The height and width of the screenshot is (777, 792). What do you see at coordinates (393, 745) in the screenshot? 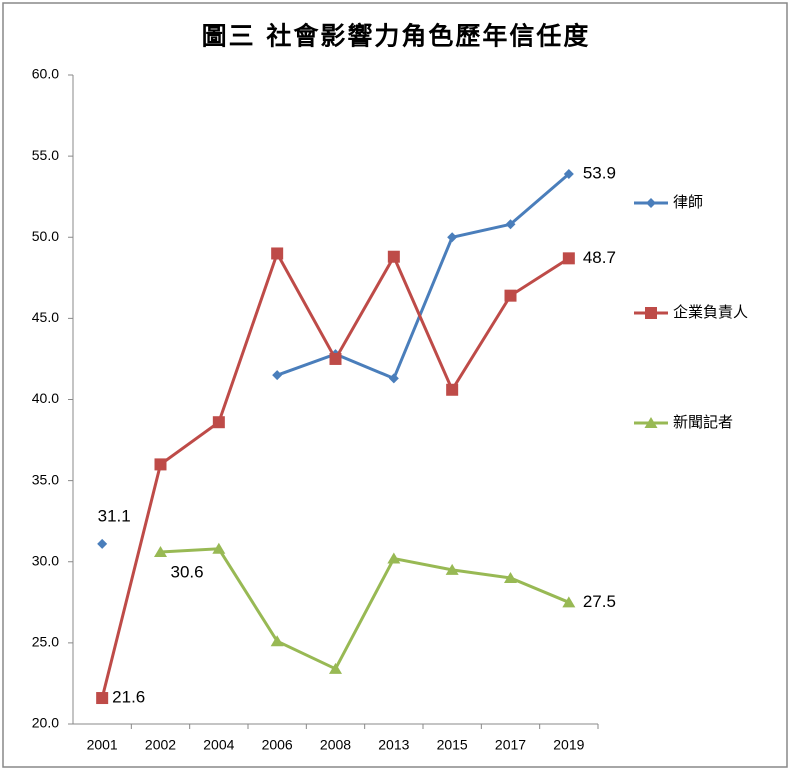
I see `x-tick-label: 2013` at bounding box center [393, 745].